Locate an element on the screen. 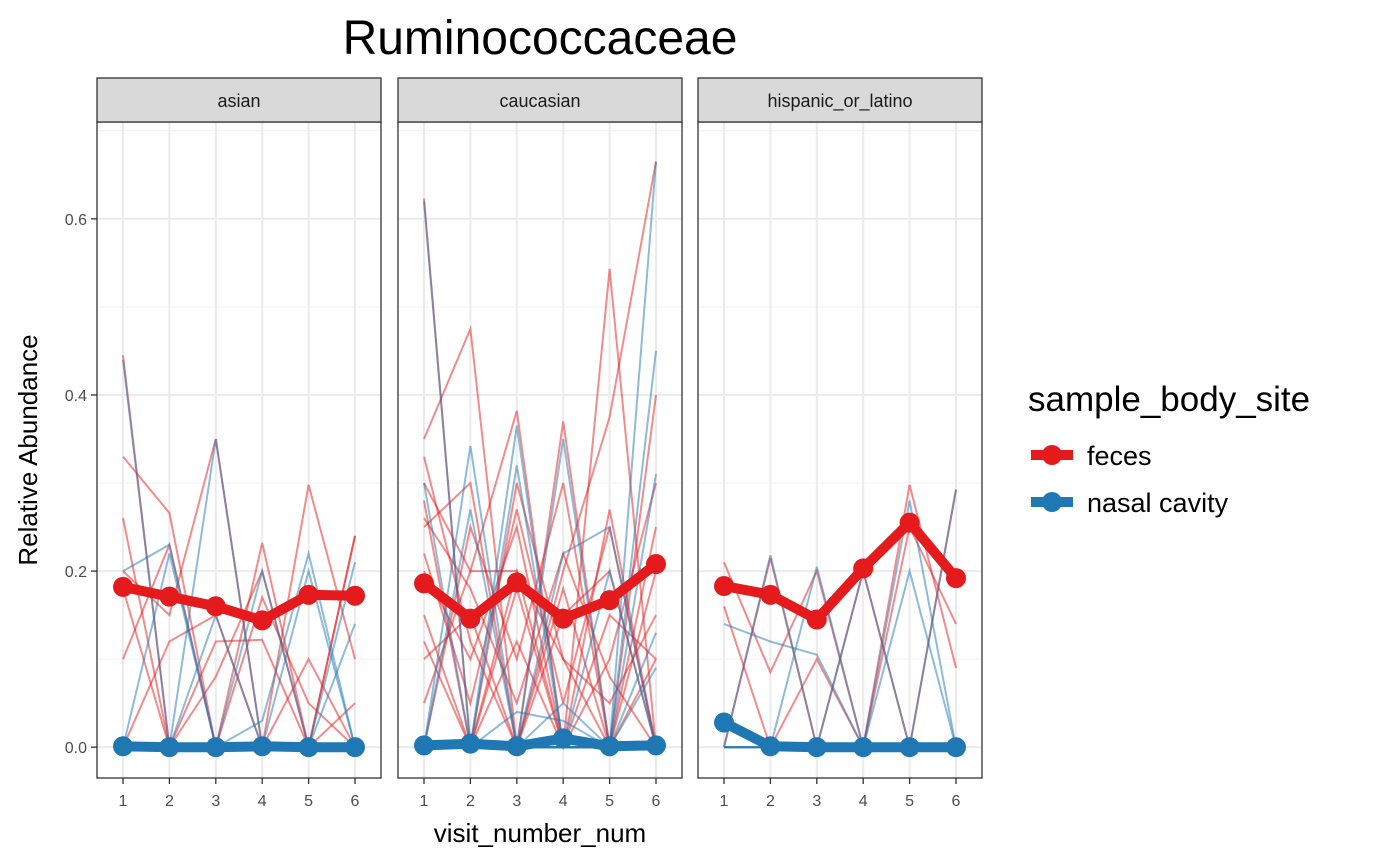  legend-title: sample_body_site is located at coordinates (1169, 399).